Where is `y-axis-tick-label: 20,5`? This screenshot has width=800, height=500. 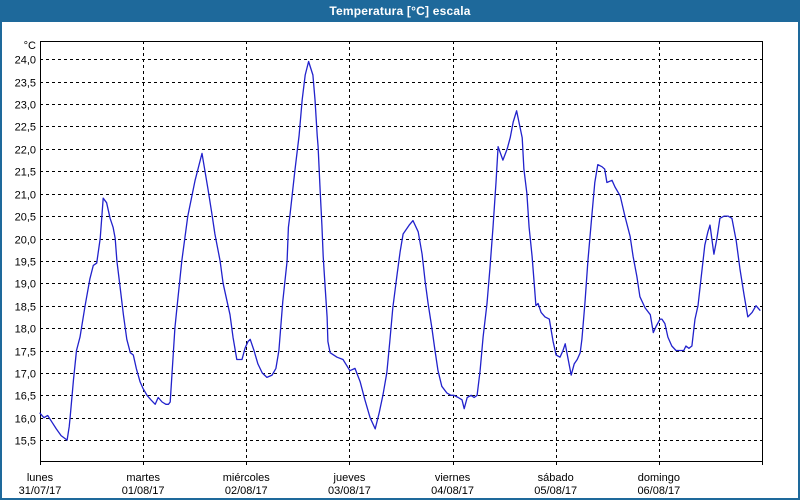 y-axis-tick-label: 20,5 is located at coordinates (25, 218).